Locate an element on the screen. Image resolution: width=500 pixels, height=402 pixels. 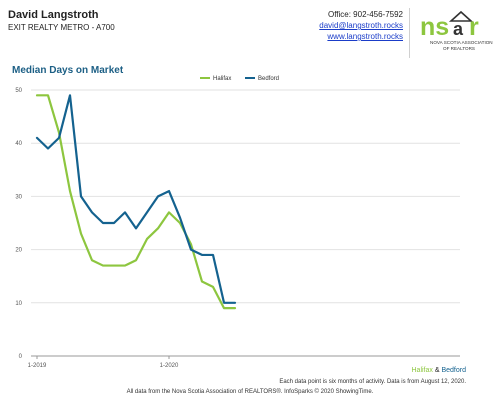
agent-office: EXIT REALTY METRO - A700 is located at coordinates (61, 27).